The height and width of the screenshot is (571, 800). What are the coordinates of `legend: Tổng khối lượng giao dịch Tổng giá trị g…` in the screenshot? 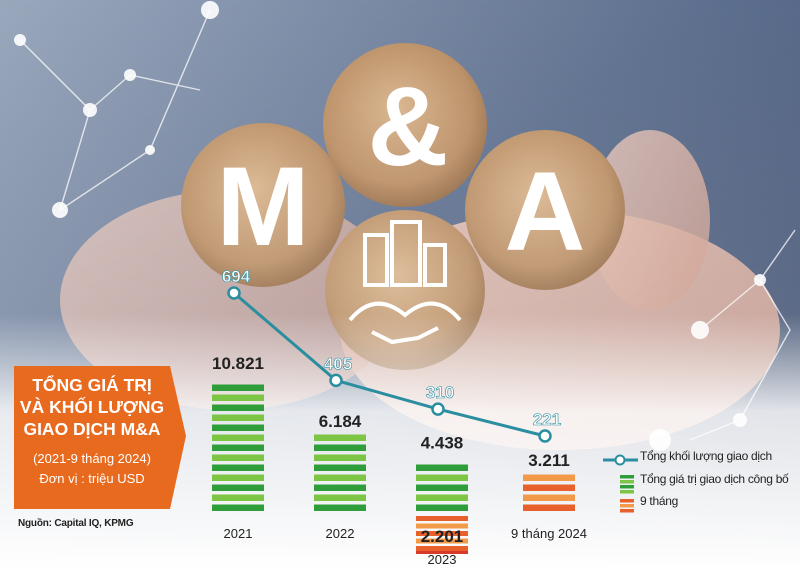 It's located at (700, 480).